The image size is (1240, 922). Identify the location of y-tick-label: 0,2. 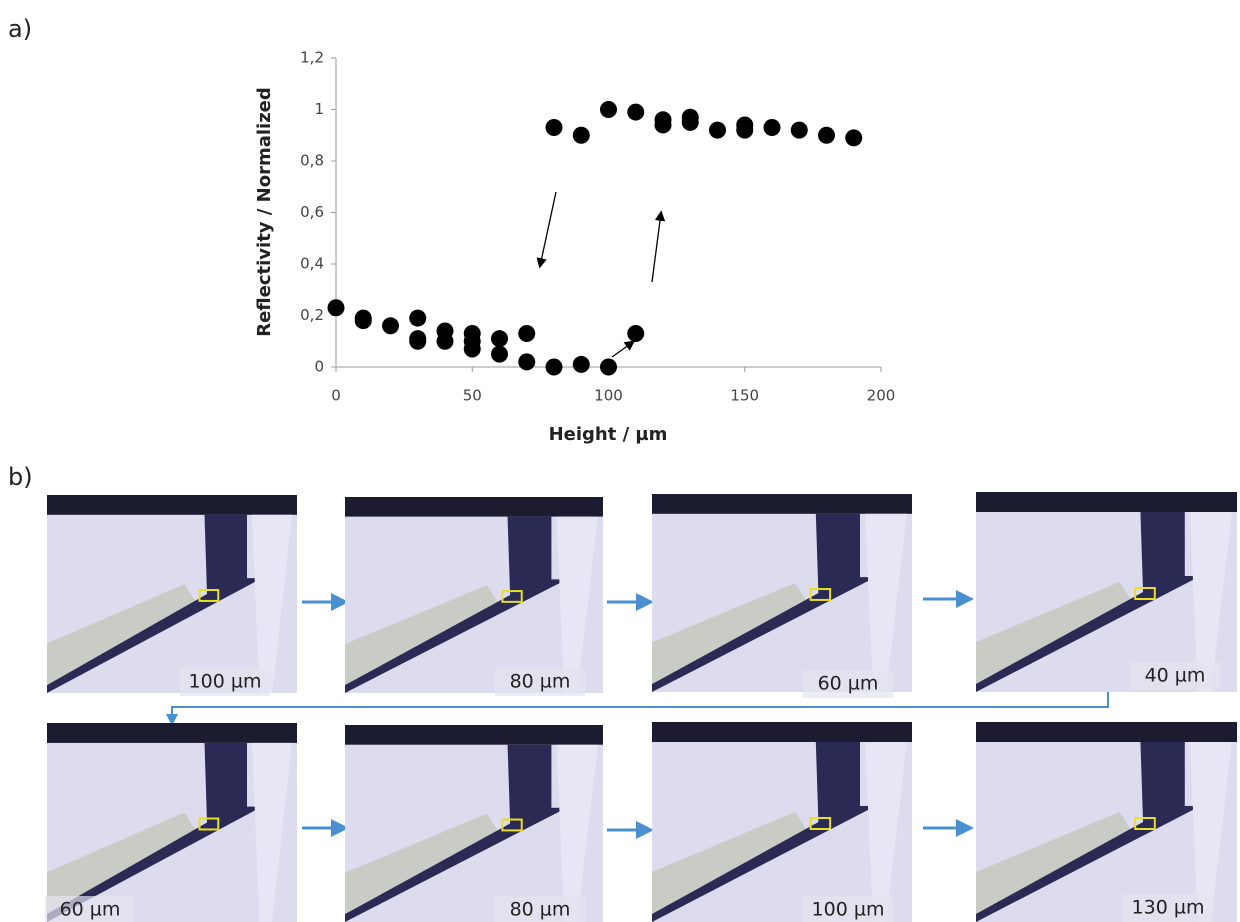
(312, 315).